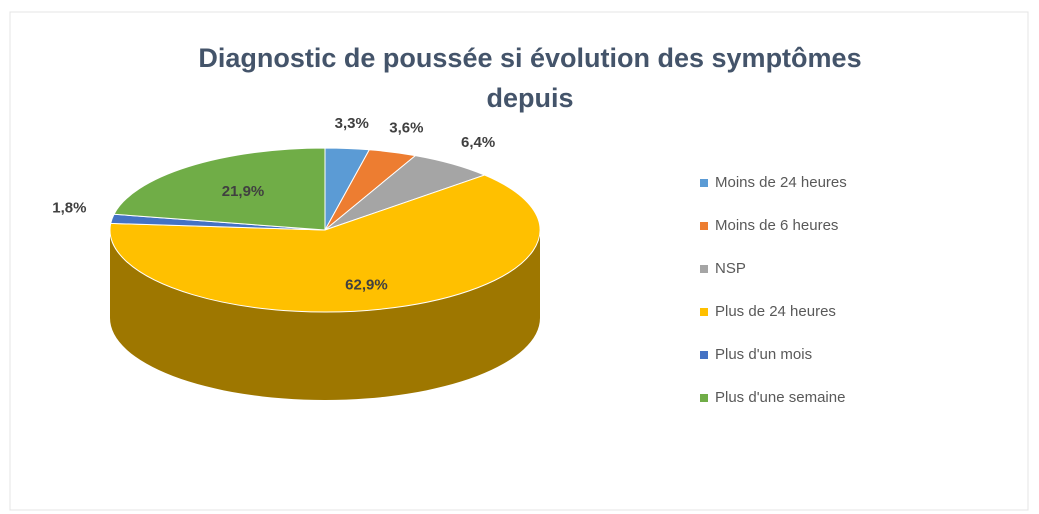 This screenshot has width=1039, height=514. I want to click on data-label: 6,4%, so click(478, 142).